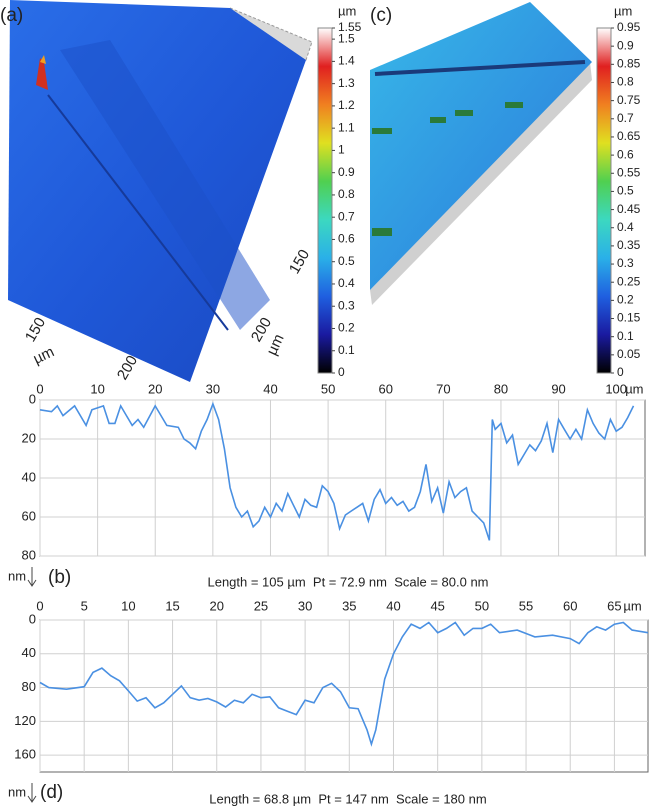  What do you see at coordinates (629, 27) in the screenshot?
I see `colorbar-label: 0.95` at bounding box center [629, 27].